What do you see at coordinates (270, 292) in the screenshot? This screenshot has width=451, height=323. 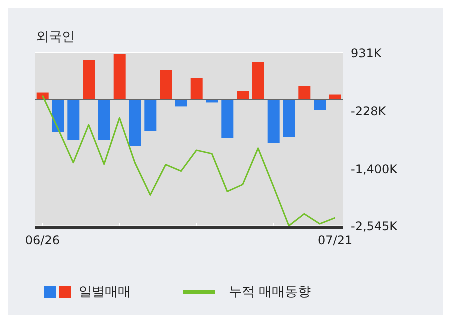 I see `legend-label: 누적 매매동향` at bounding box center [270, 292].